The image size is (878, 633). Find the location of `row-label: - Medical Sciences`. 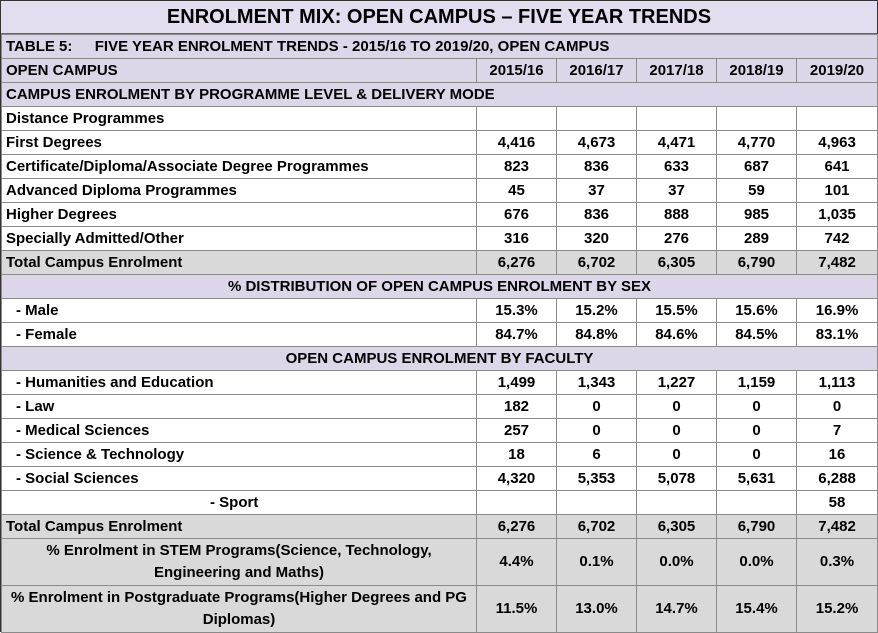

row-label: - Medical Sciences is located at coordinates (239, 430).